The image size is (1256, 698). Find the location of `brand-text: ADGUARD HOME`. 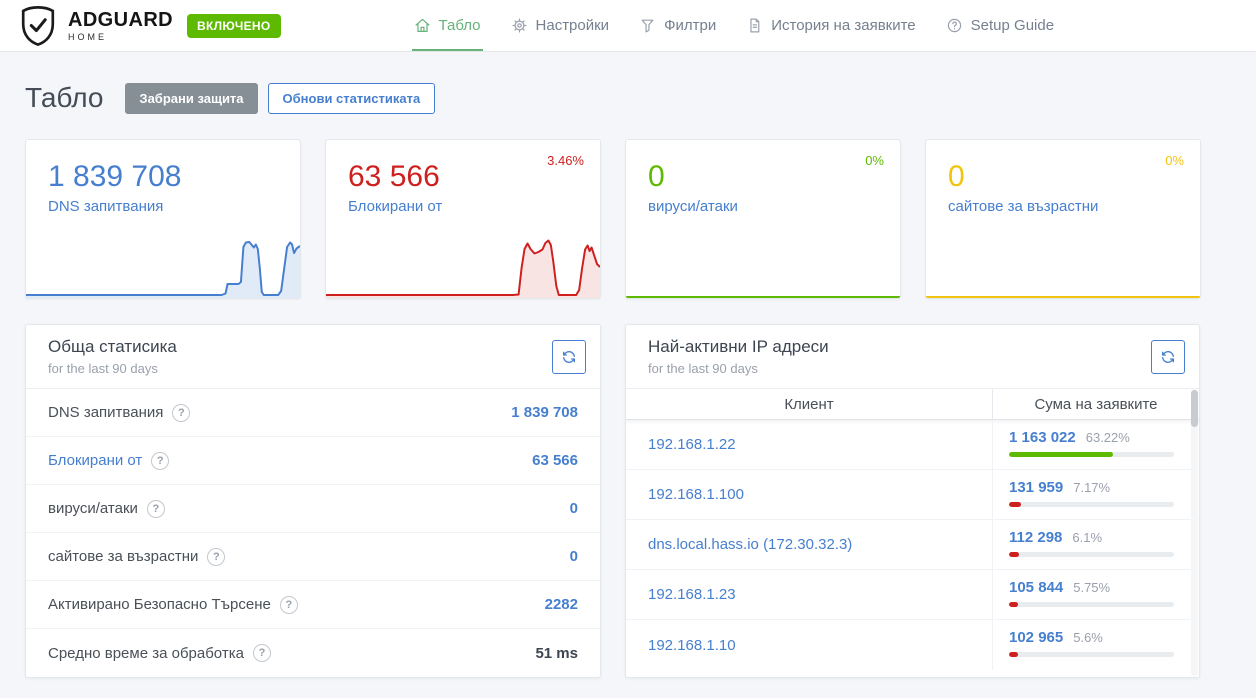

brand-text: ADGUARD HOME is located at coordinates (120, 26).